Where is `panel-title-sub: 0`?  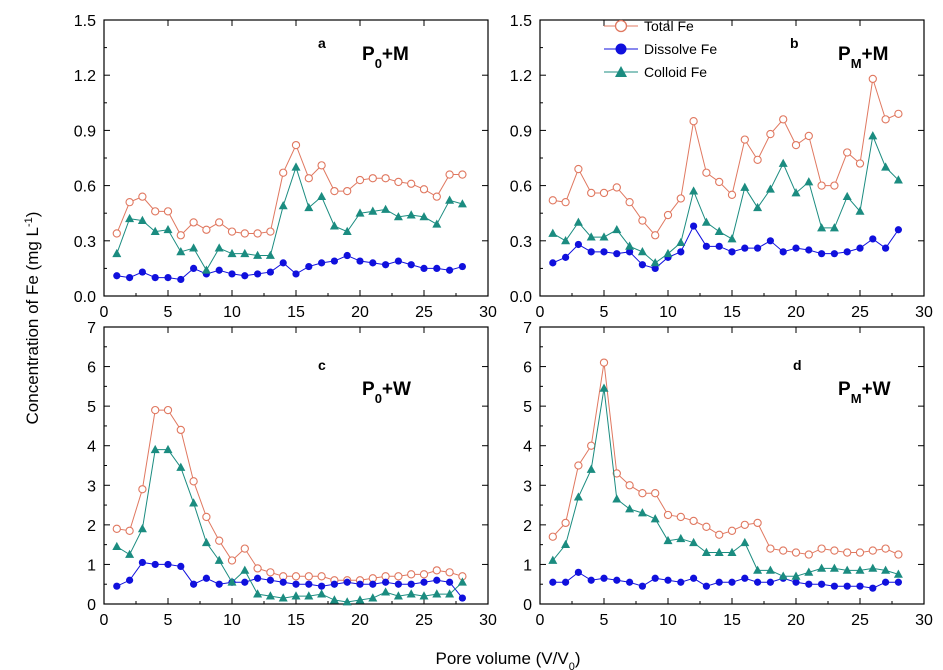
panel-title-sub: 0 is located at coordinates (378, 63).